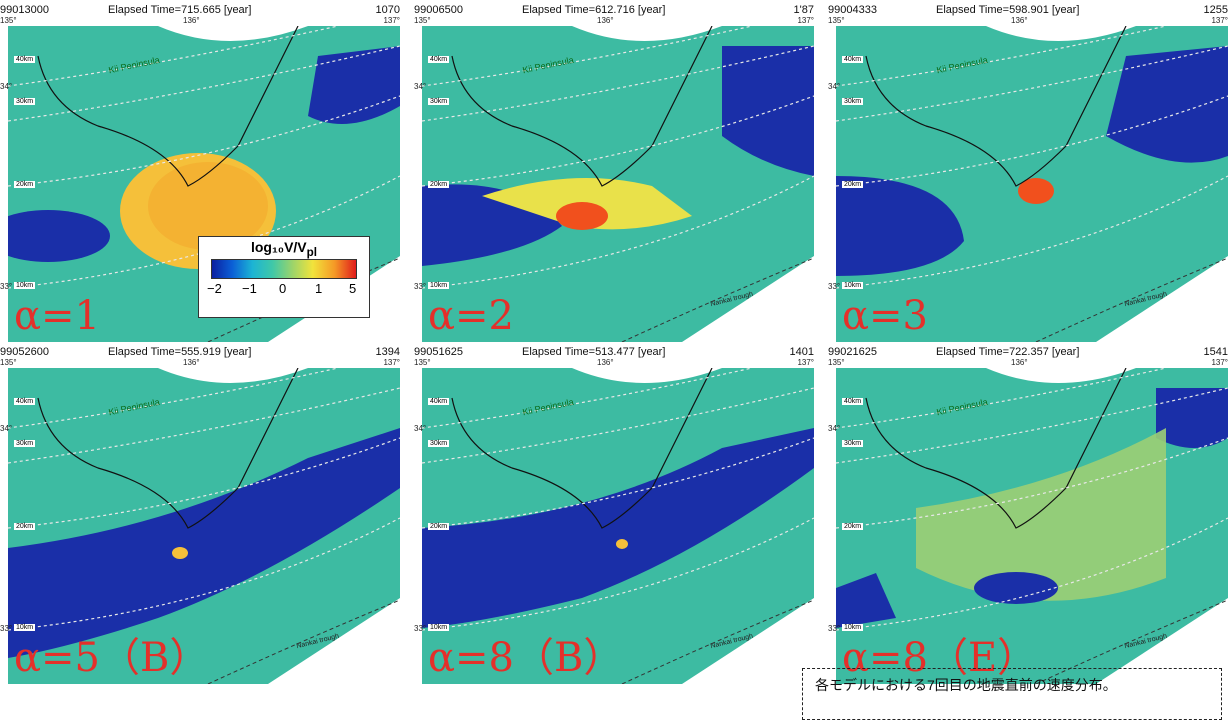  What do you see at coordinates (283, 288) in the screenshot?
I see `colorbar-tick: 0` at bounding box center [283, 288].